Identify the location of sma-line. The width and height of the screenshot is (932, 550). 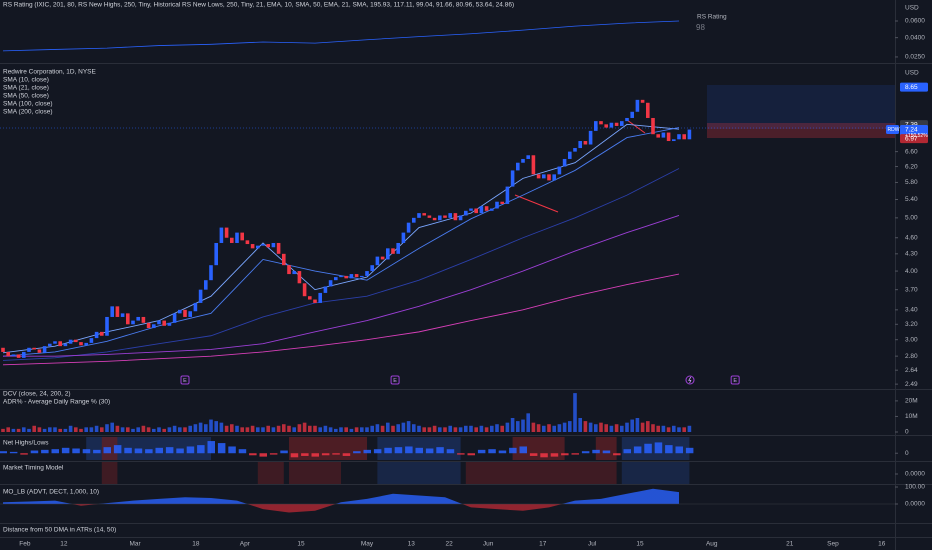
(341, 319).